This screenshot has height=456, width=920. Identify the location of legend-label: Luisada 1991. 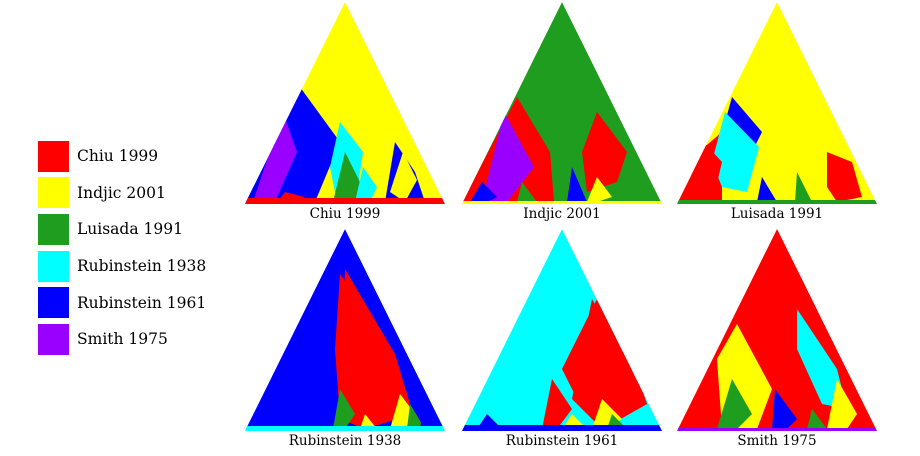
(130, 229).